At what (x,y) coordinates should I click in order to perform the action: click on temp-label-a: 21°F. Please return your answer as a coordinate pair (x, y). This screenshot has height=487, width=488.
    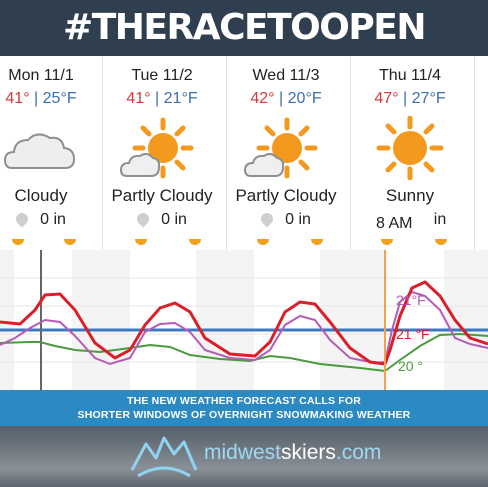
    Looking at the image, I should click on (411, 300).